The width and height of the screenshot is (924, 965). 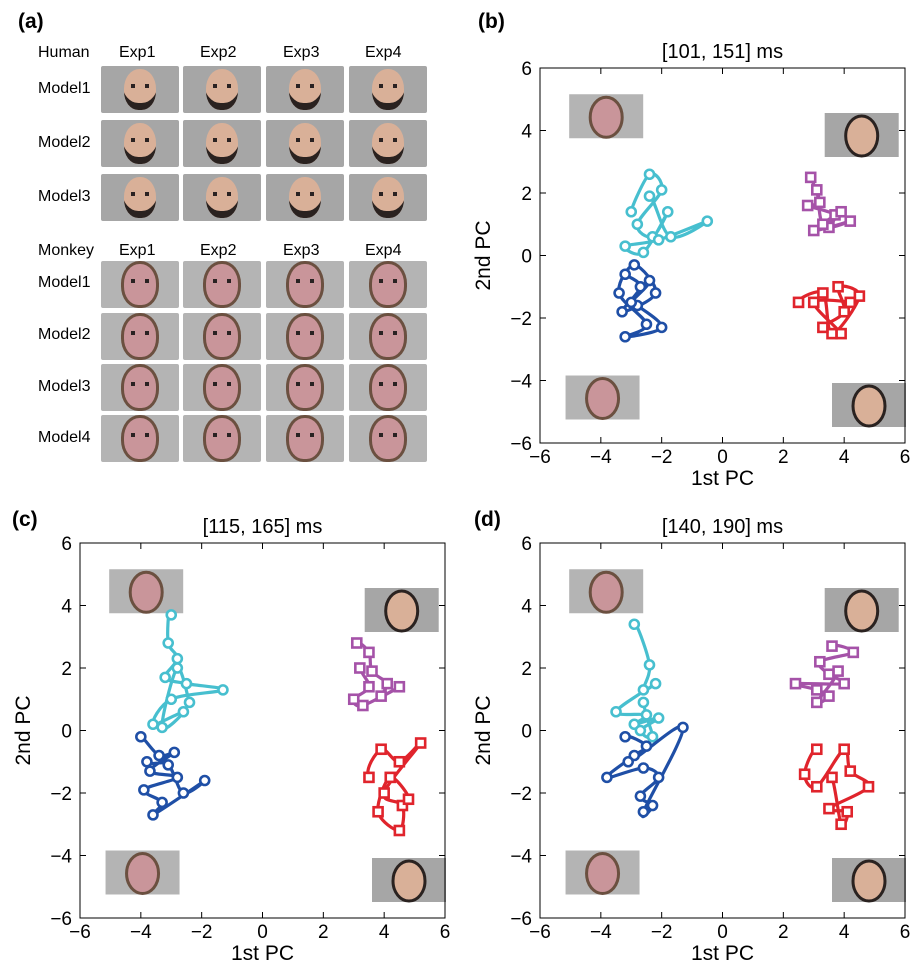 What do you see at coordinates (491, 21) in the screenshot?
I see `panel-b-letter: (b)` at bounding box center [491, 21].